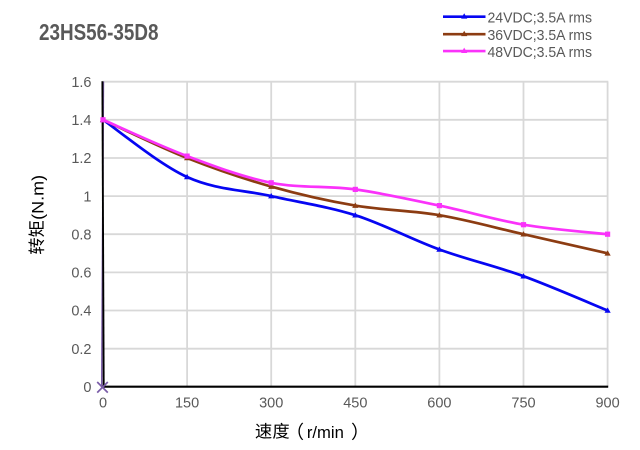 The width and height of the screenshot is (640, 450). I want to click on svg-text: 36VDC;3.5A rms, so click(540, 36).